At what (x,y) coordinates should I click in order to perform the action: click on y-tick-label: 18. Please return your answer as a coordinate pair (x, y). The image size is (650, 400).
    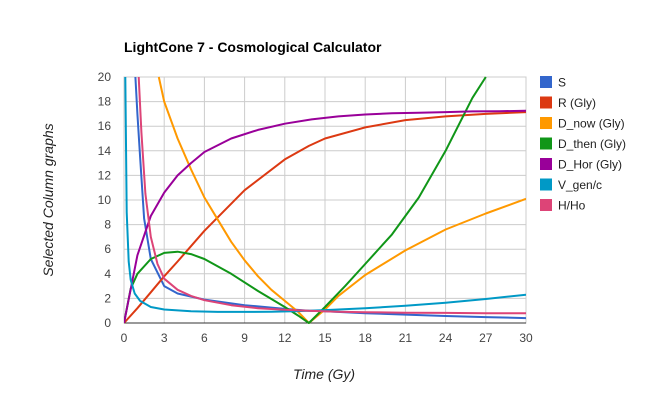
    Looking at the image, I should click on (105, 102).